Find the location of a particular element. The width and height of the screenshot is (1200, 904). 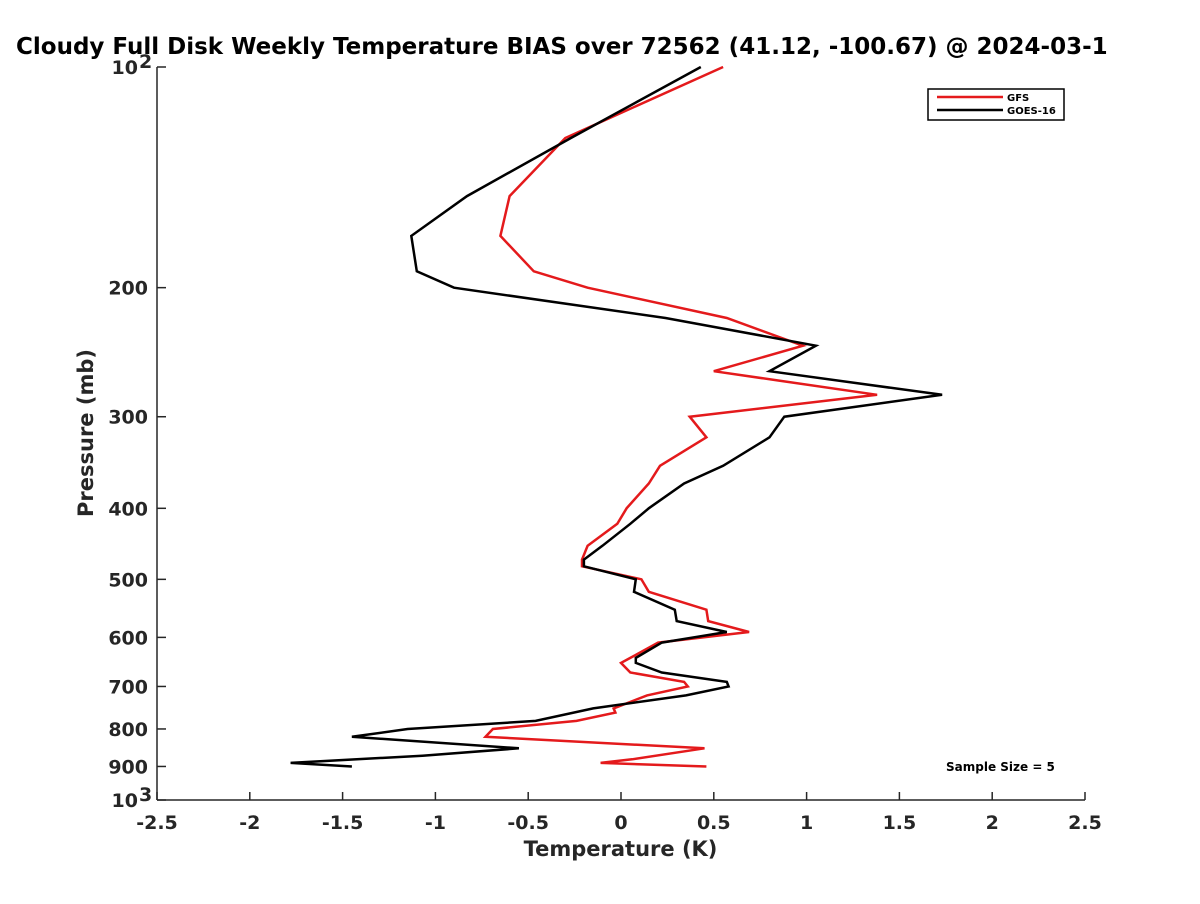

legend: GFS GOES-16 is located at coordinates (996, 104).